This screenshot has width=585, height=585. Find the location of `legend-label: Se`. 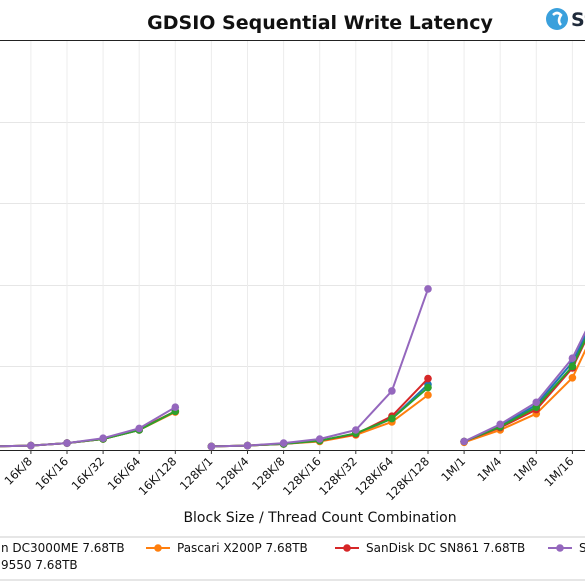

legend-label: Se is located at coordinates (582, 548).